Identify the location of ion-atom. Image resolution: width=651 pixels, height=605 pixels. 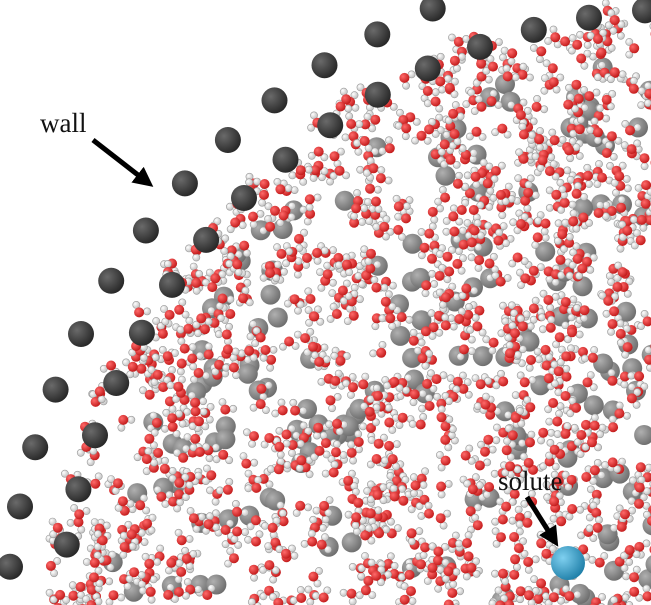
(593, 405).